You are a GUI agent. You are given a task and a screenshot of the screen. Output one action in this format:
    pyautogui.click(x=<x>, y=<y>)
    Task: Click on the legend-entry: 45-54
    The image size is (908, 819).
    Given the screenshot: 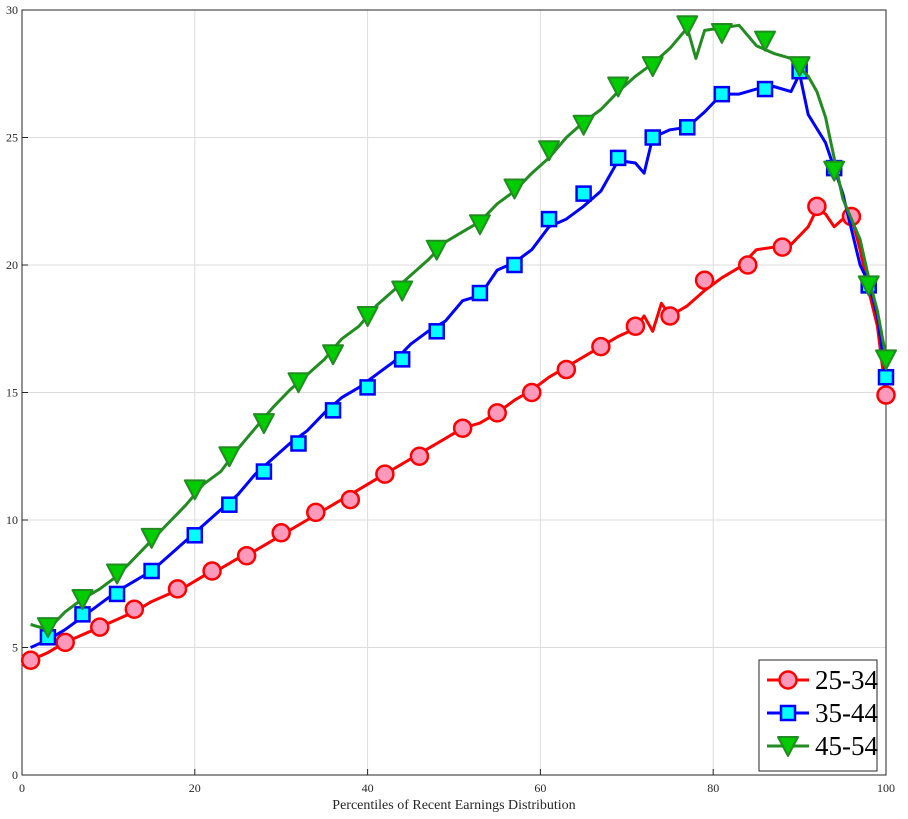 What is the action you would take?
    pyautogui.click(x=822, y=746)
    